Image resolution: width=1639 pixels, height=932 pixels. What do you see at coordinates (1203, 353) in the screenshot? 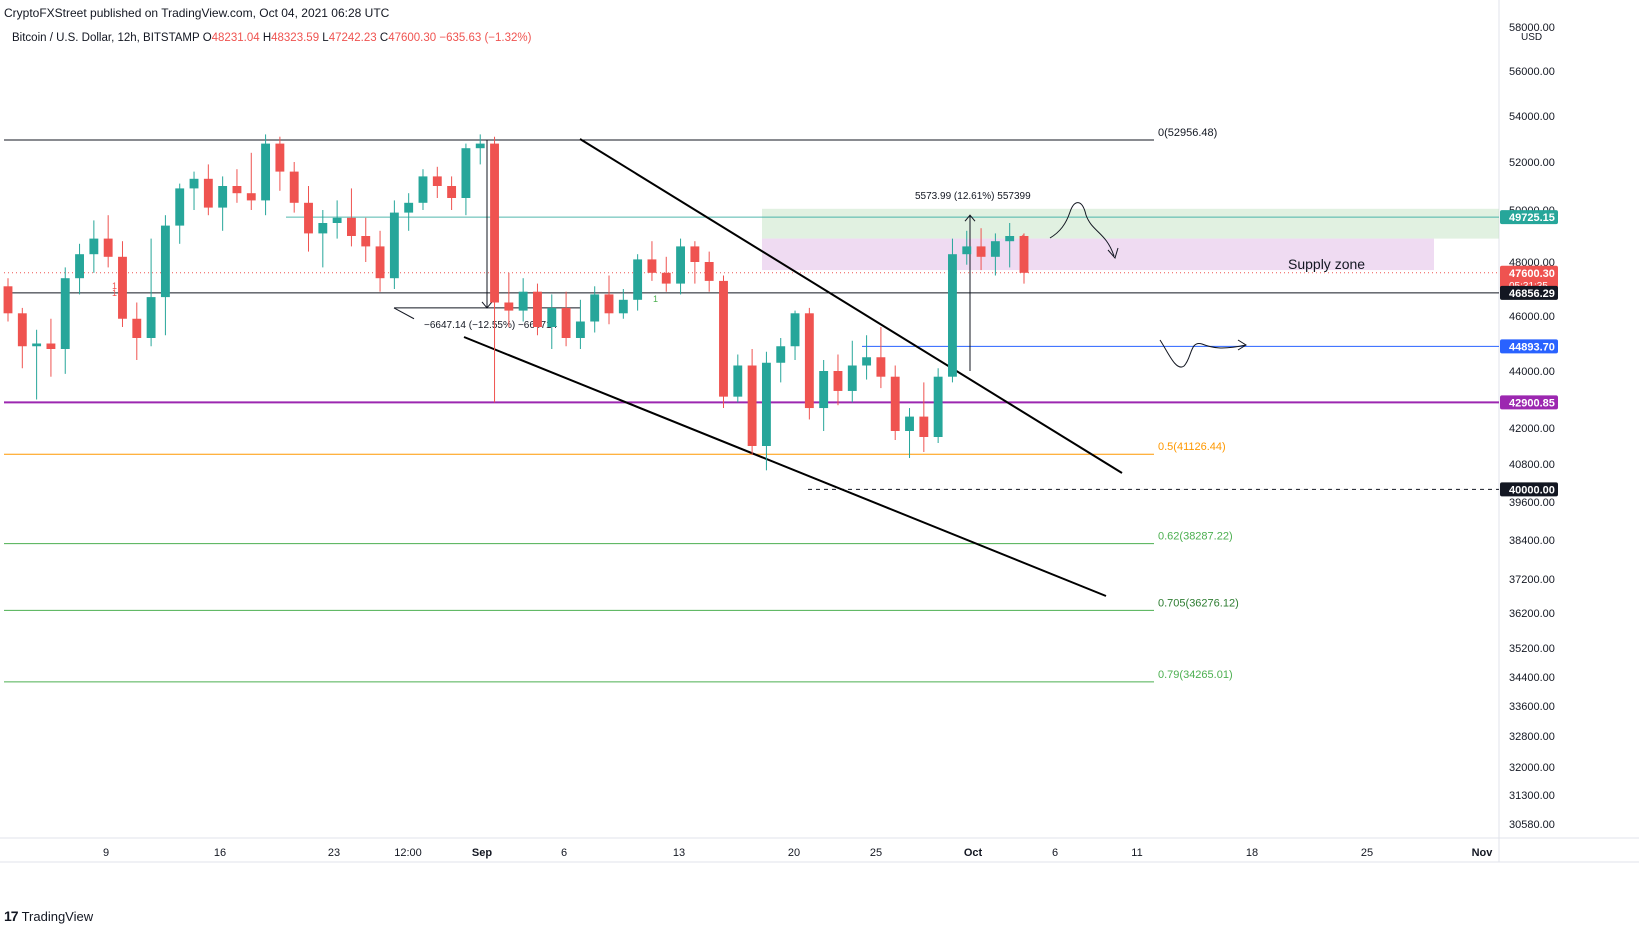
I see `projection-curve-range` at bounding box center [1203, 353].